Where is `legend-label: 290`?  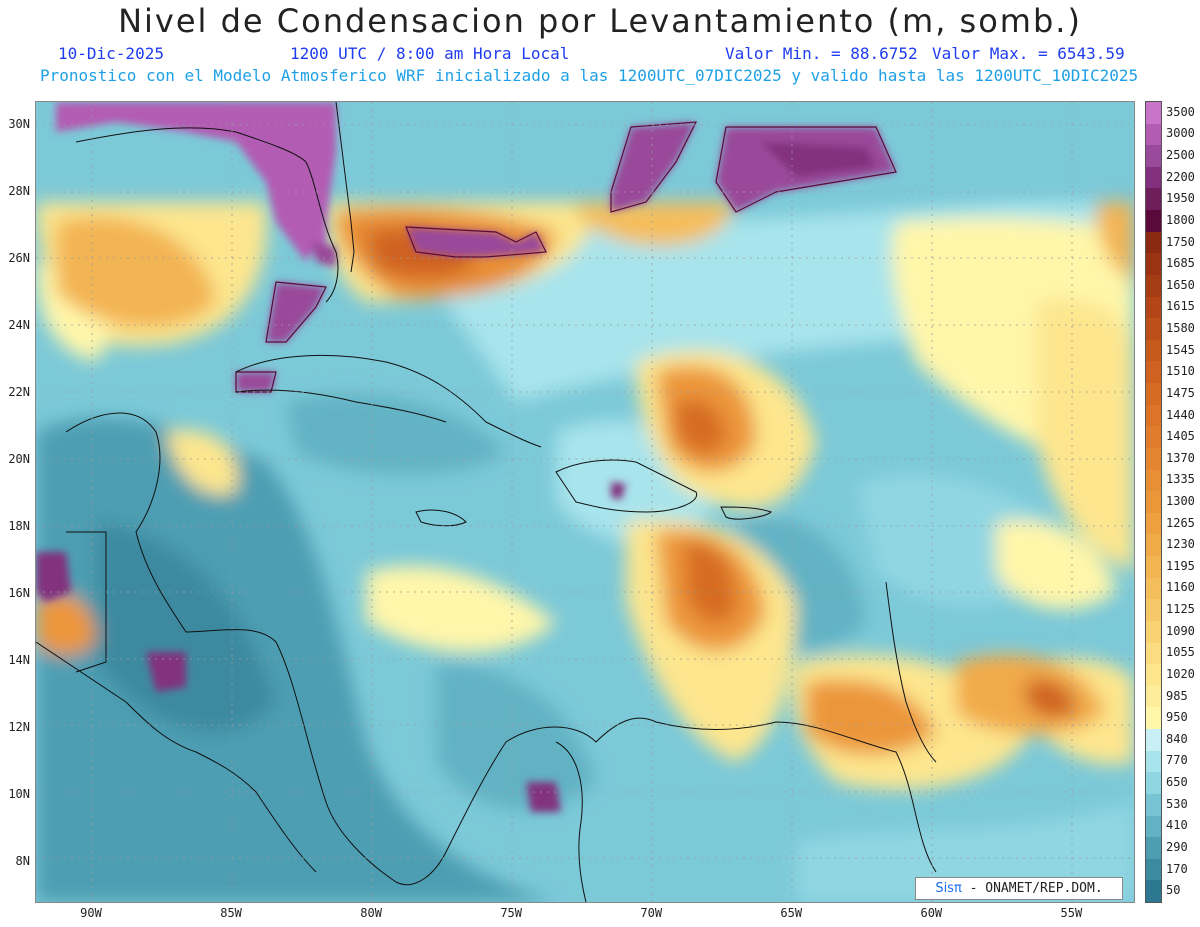 legend-label: 290 is located at coordinates (1177, 846).